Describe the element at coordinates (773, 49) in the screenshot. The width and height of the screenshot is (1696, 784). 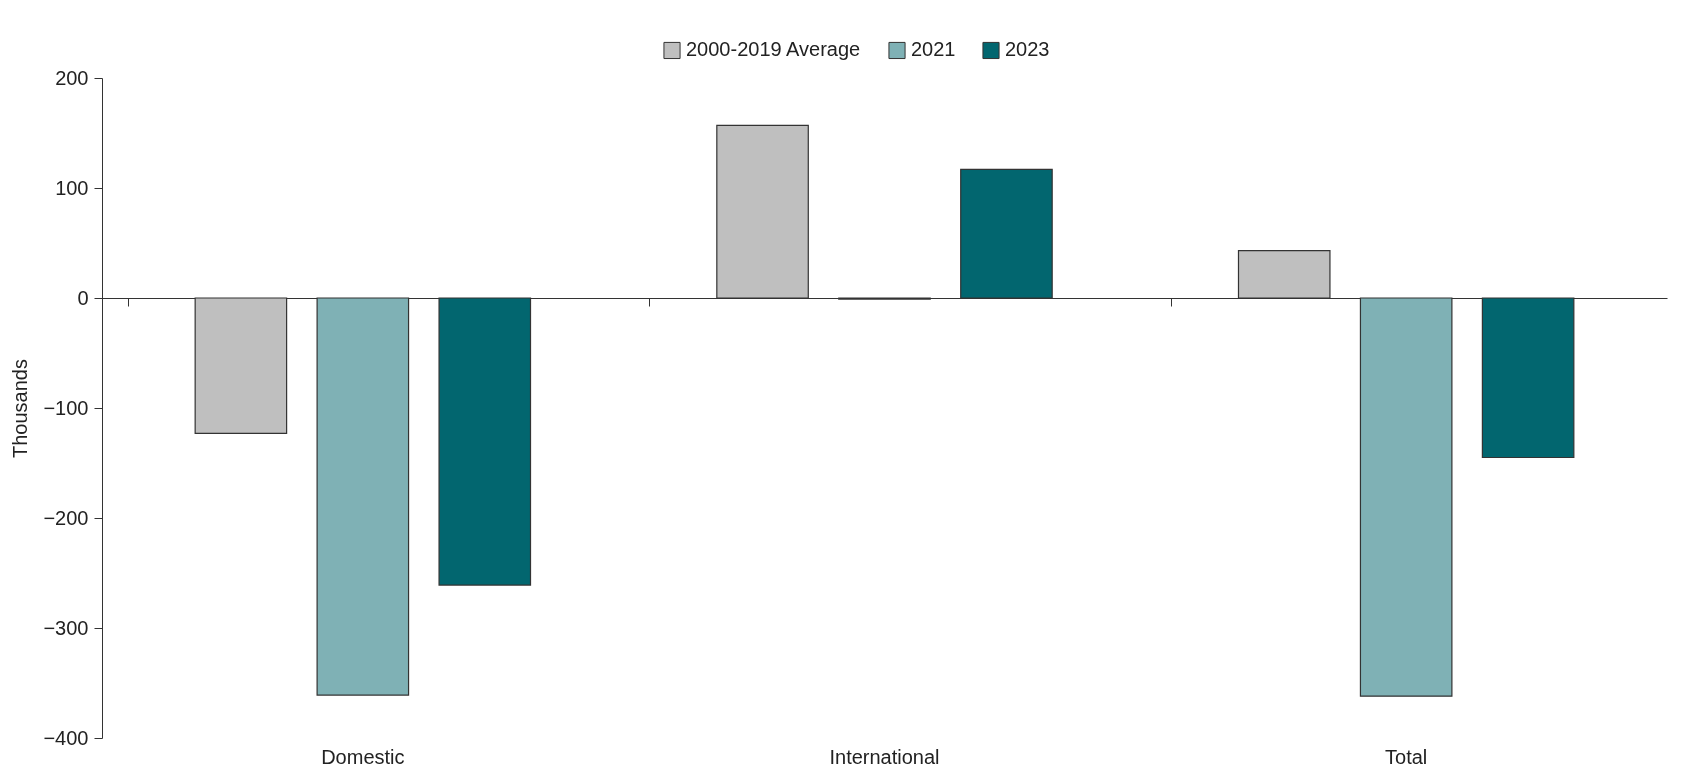
I see `legend-label: 2000-2019 Average` at that location.